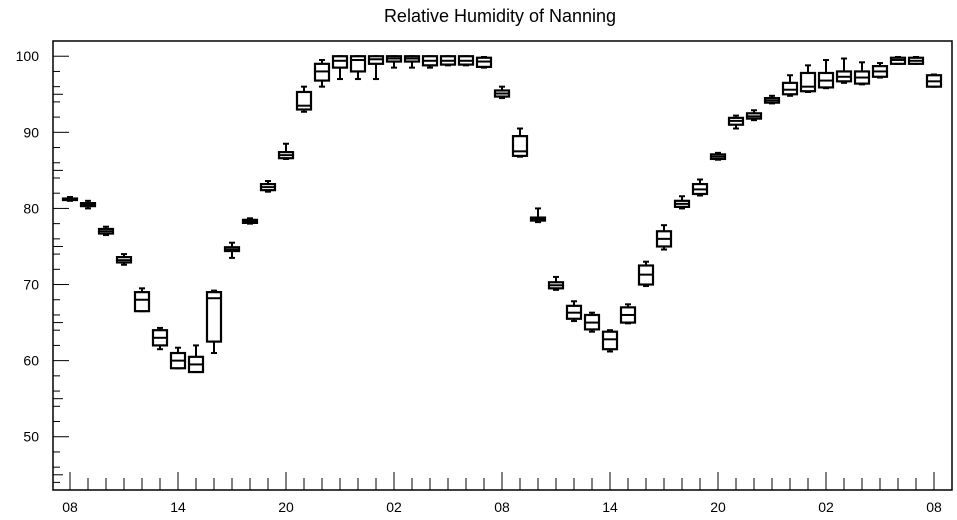 This screenshot has height=520, width=957. I want to click on y-tick-label: 80, so click(31, 208).